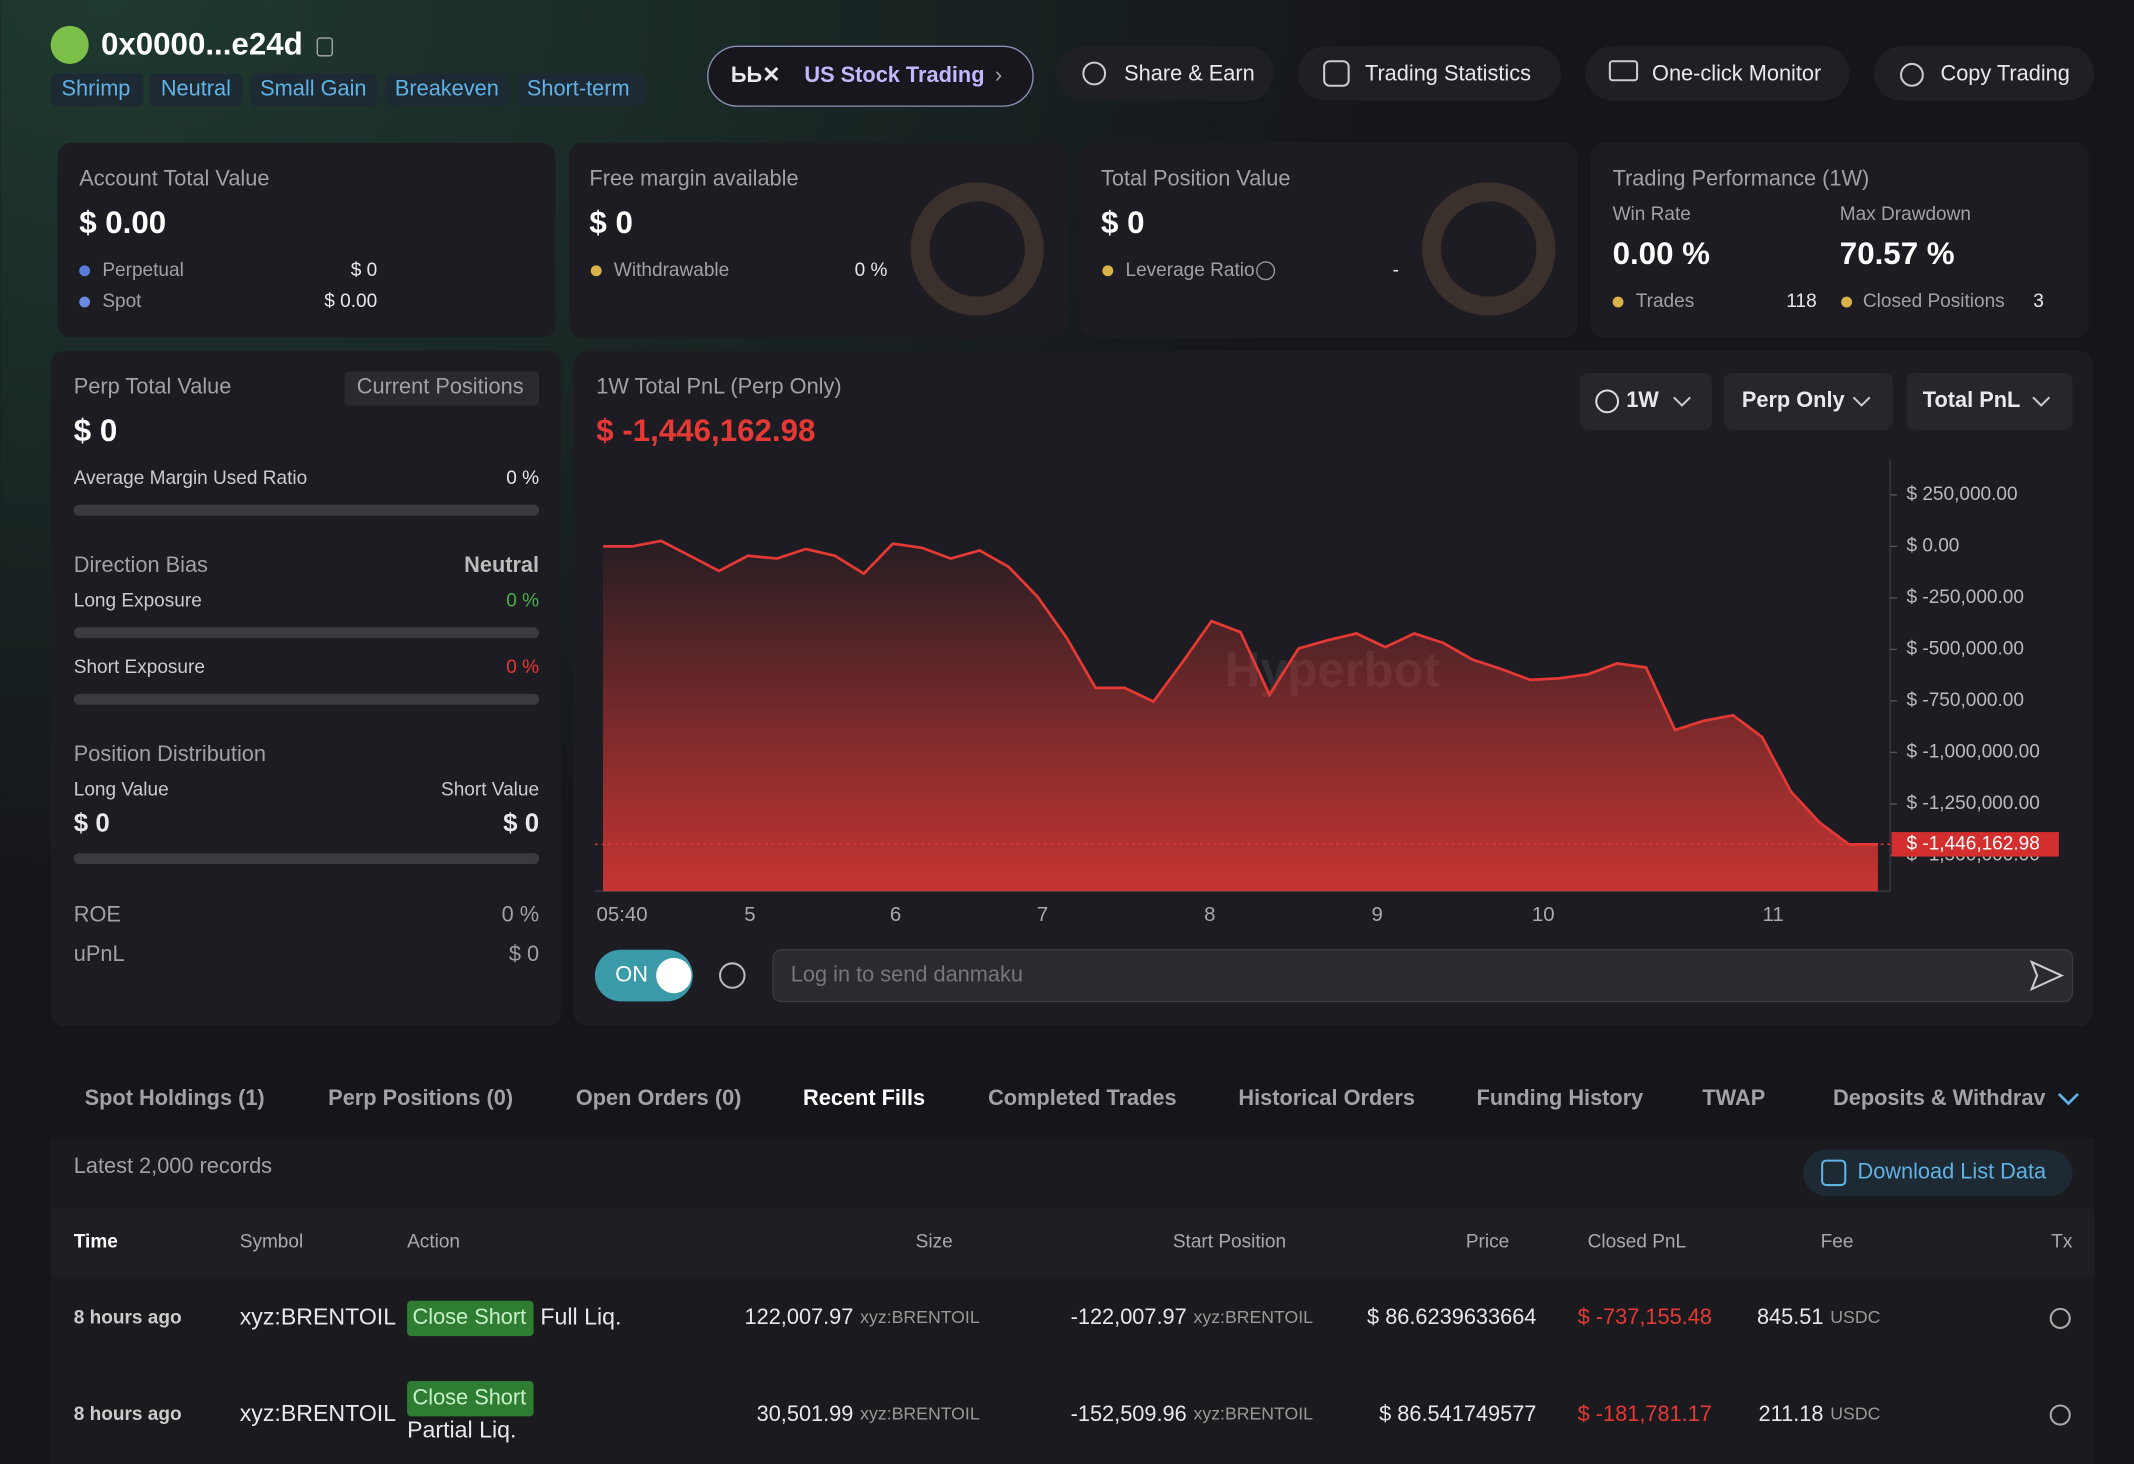 The height and width of the screenshot is (1464, 2134). What do you see at coordinates (749, 915) in the screenshot?
I see `x-tick-label: 5` at bounding box center [749, 915].